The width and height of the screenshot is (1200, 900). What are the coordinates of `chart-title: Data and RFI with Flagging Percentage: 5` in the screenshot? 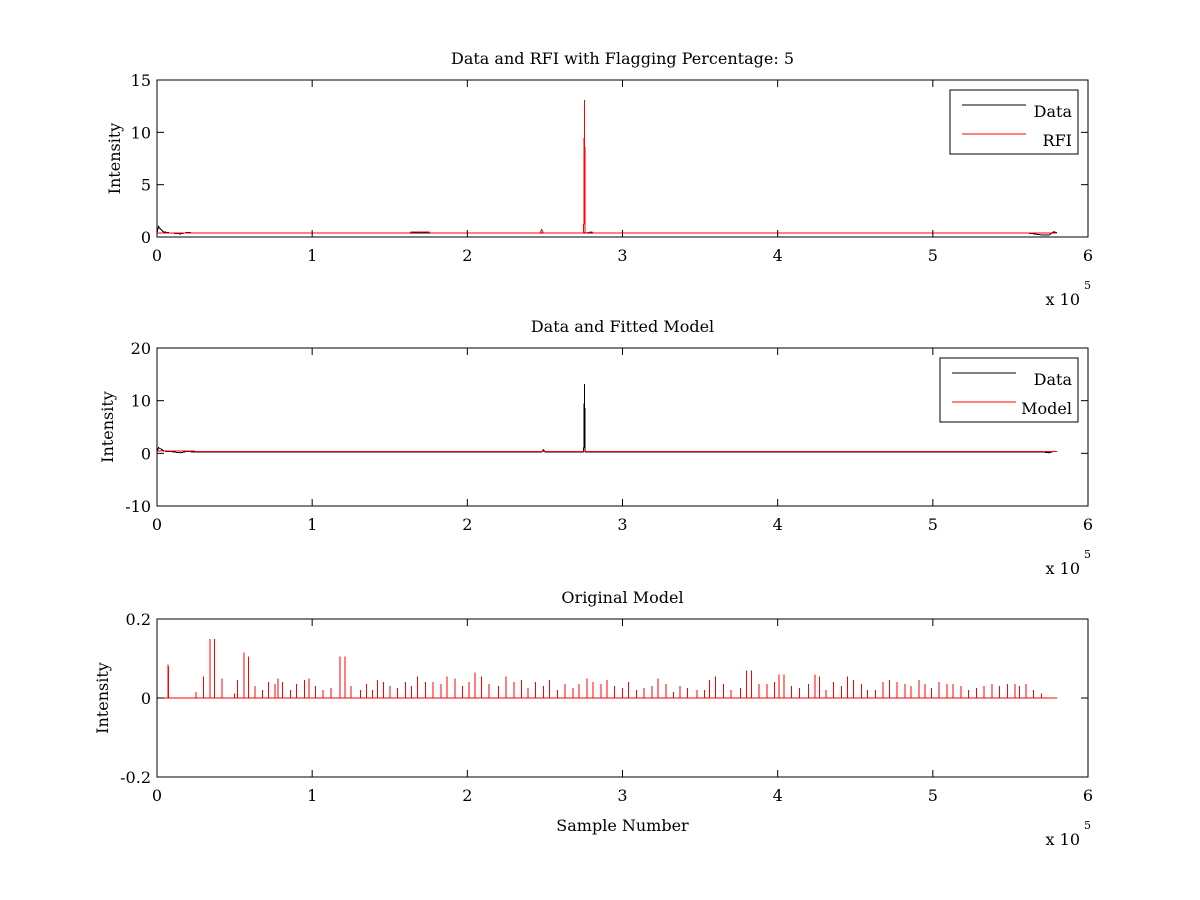 It's located at (622, 58).